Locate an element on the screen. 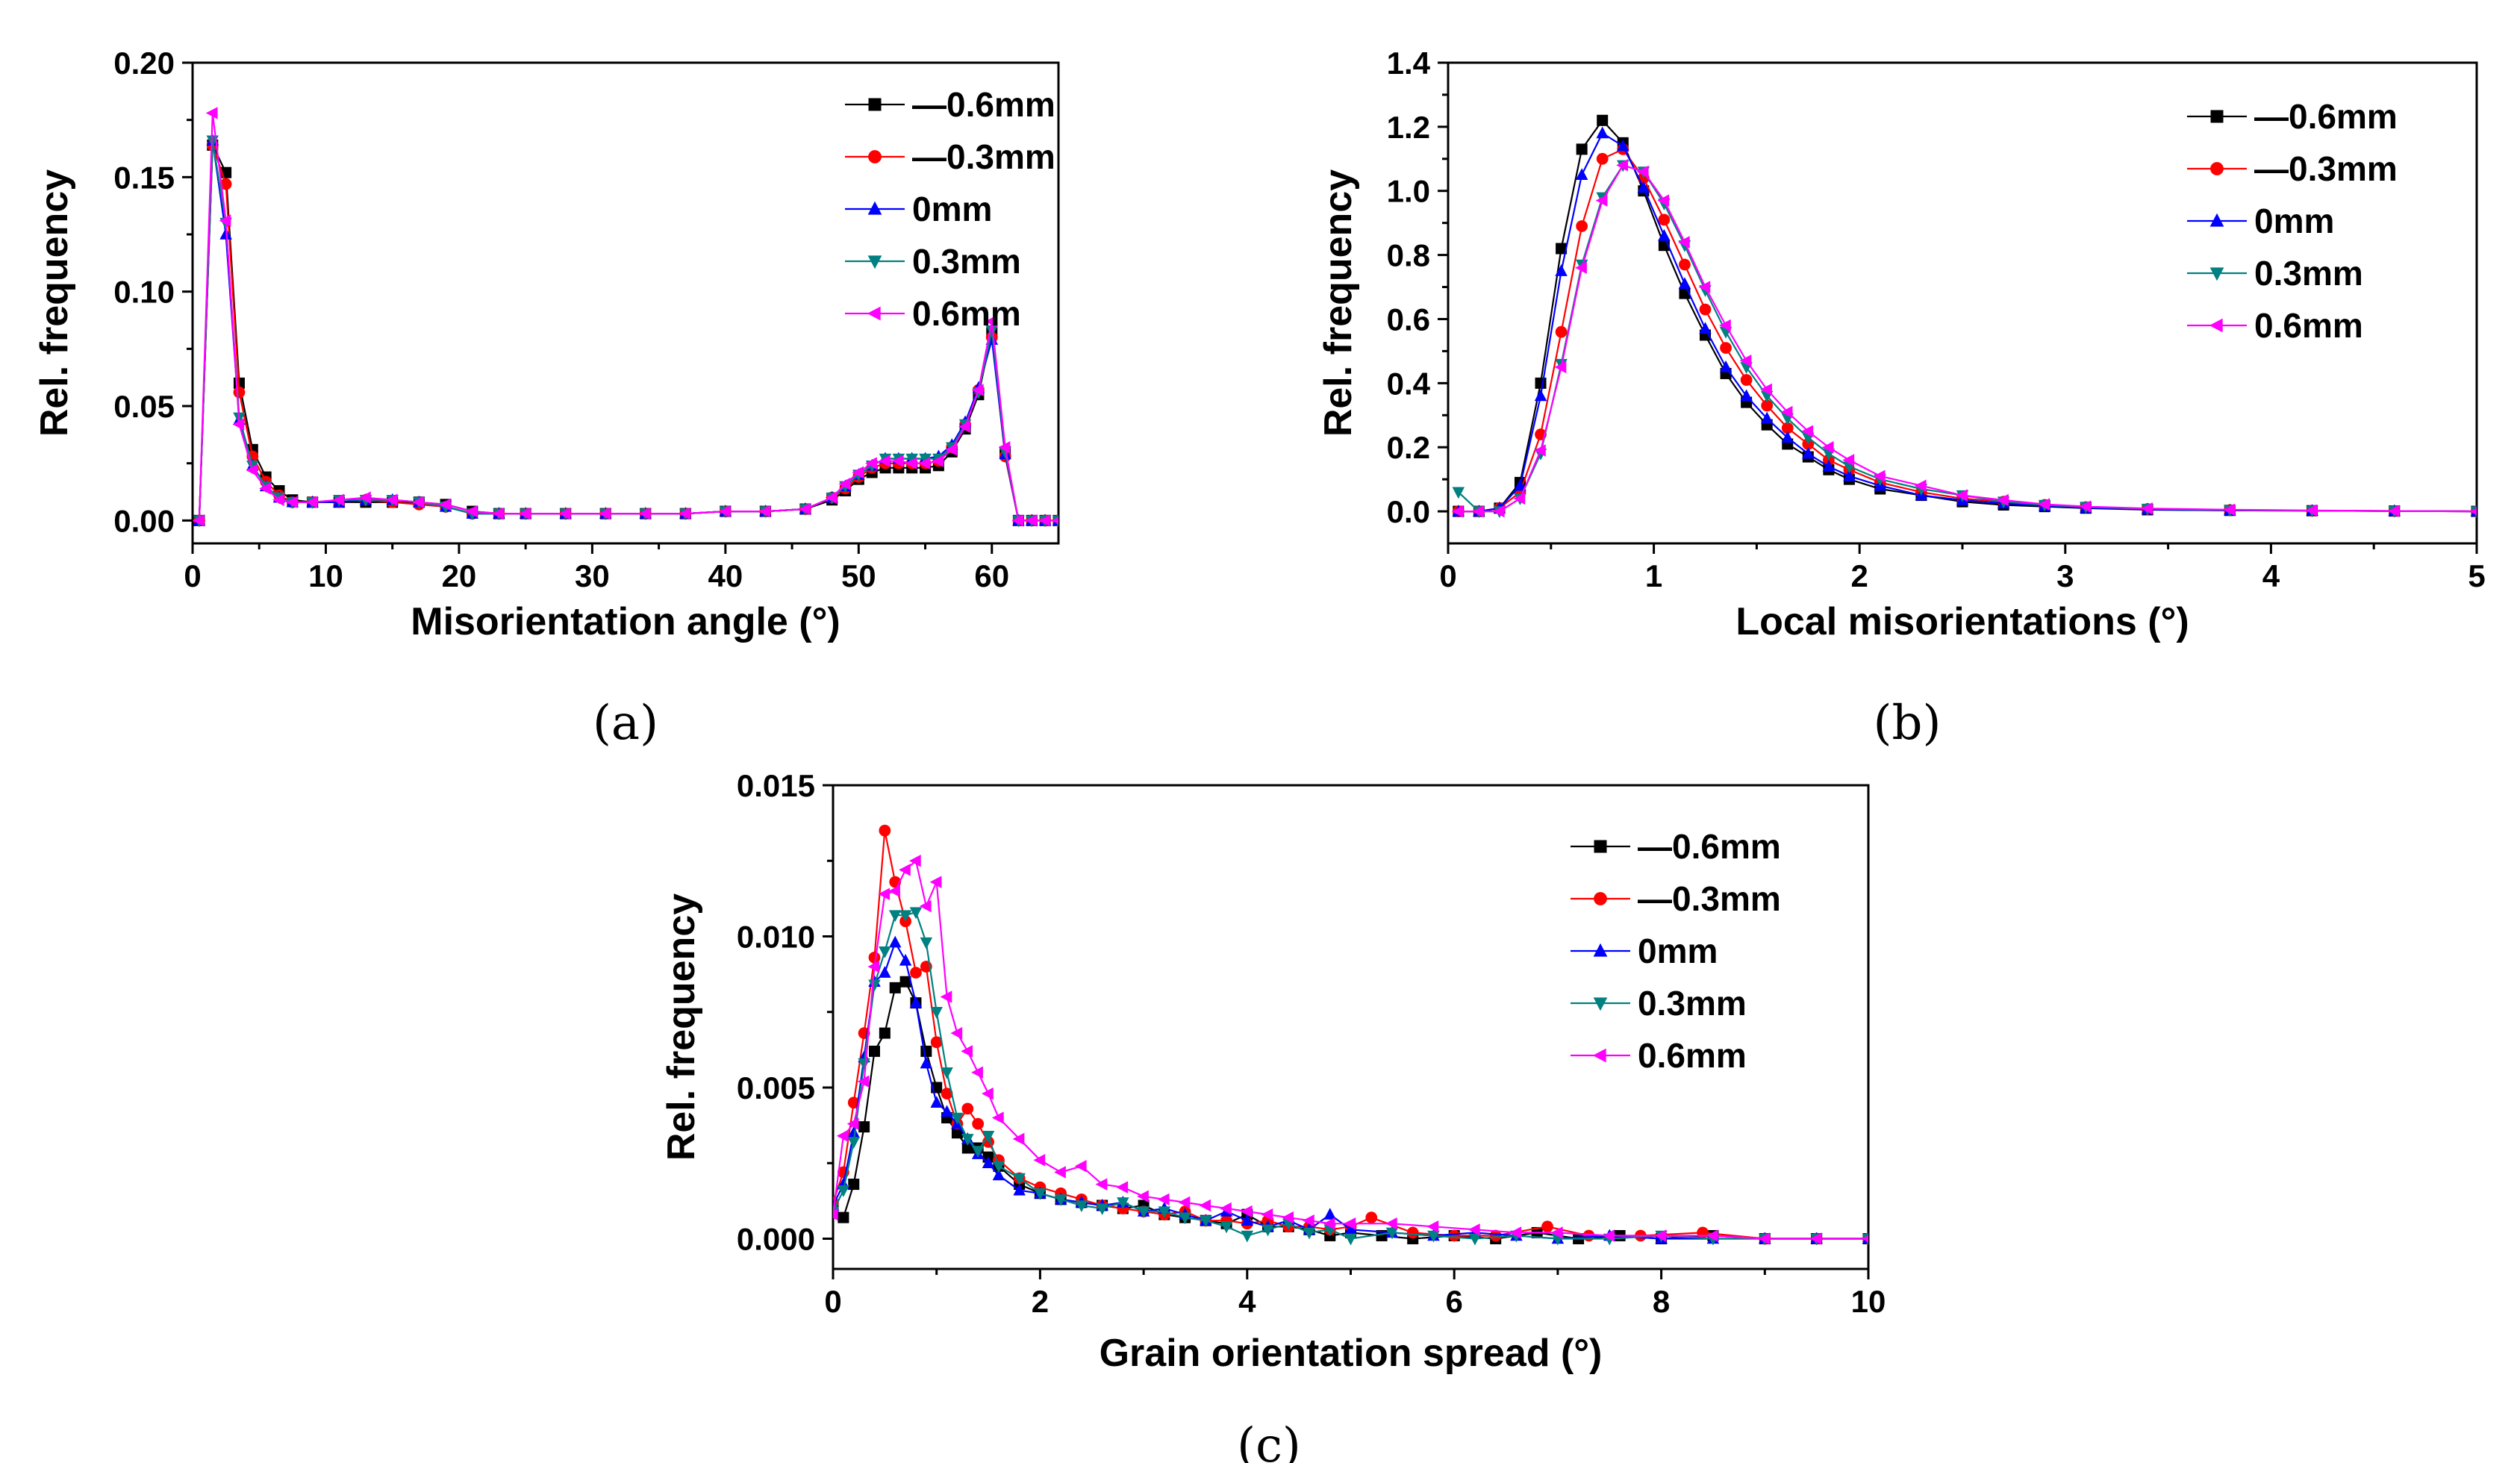  legend-entry: —0.3mm is located at coordinates (2292, 169).